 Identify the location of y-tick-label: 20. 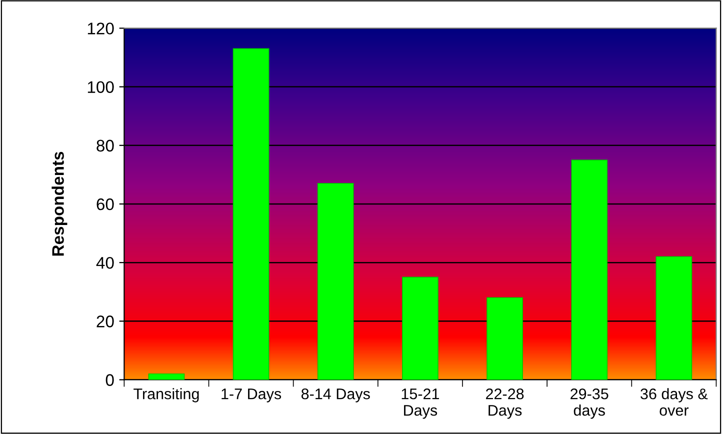
(105, 322).